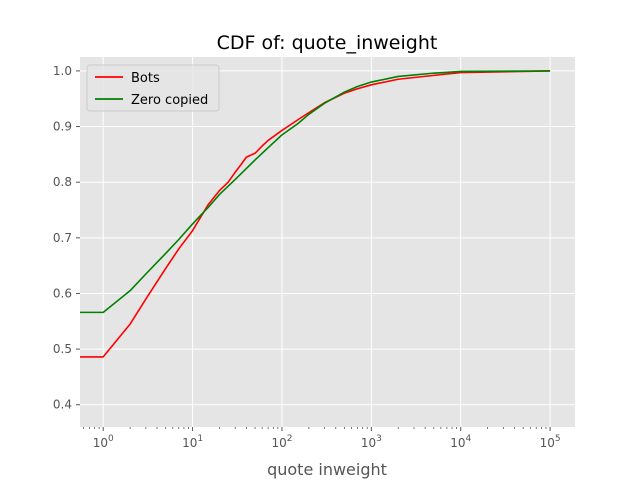 The width and height of the screenshot is (640, 480). What do you see at coordinates (62, 405) in the screenshot?
I see `y-tick-label: 0.4` at bounding box center [62, 405].